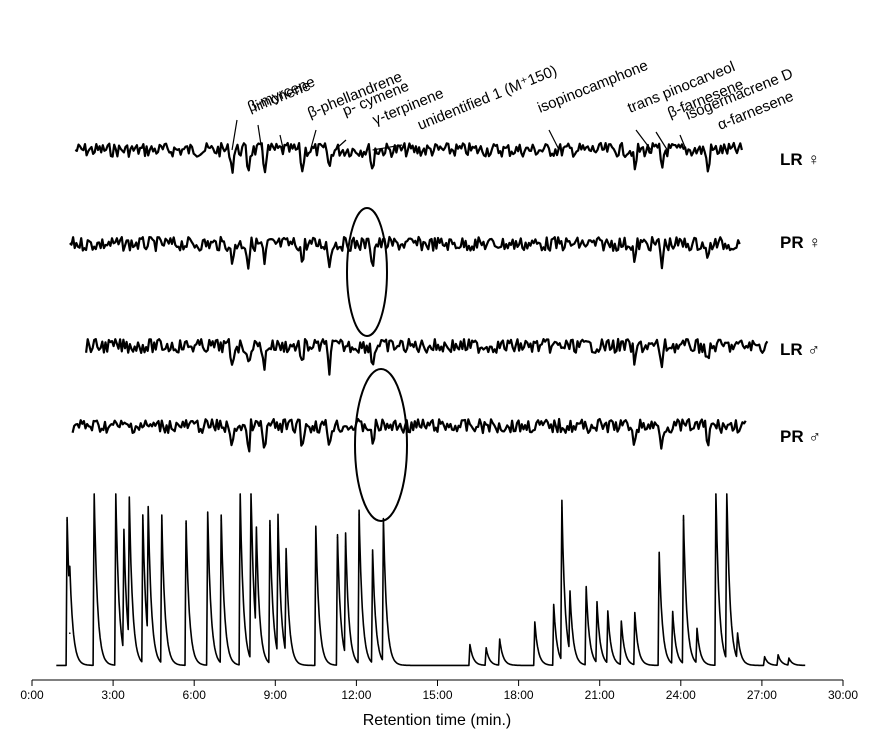  I want to click on x-tick-label: 24:00, so click(681, 695).